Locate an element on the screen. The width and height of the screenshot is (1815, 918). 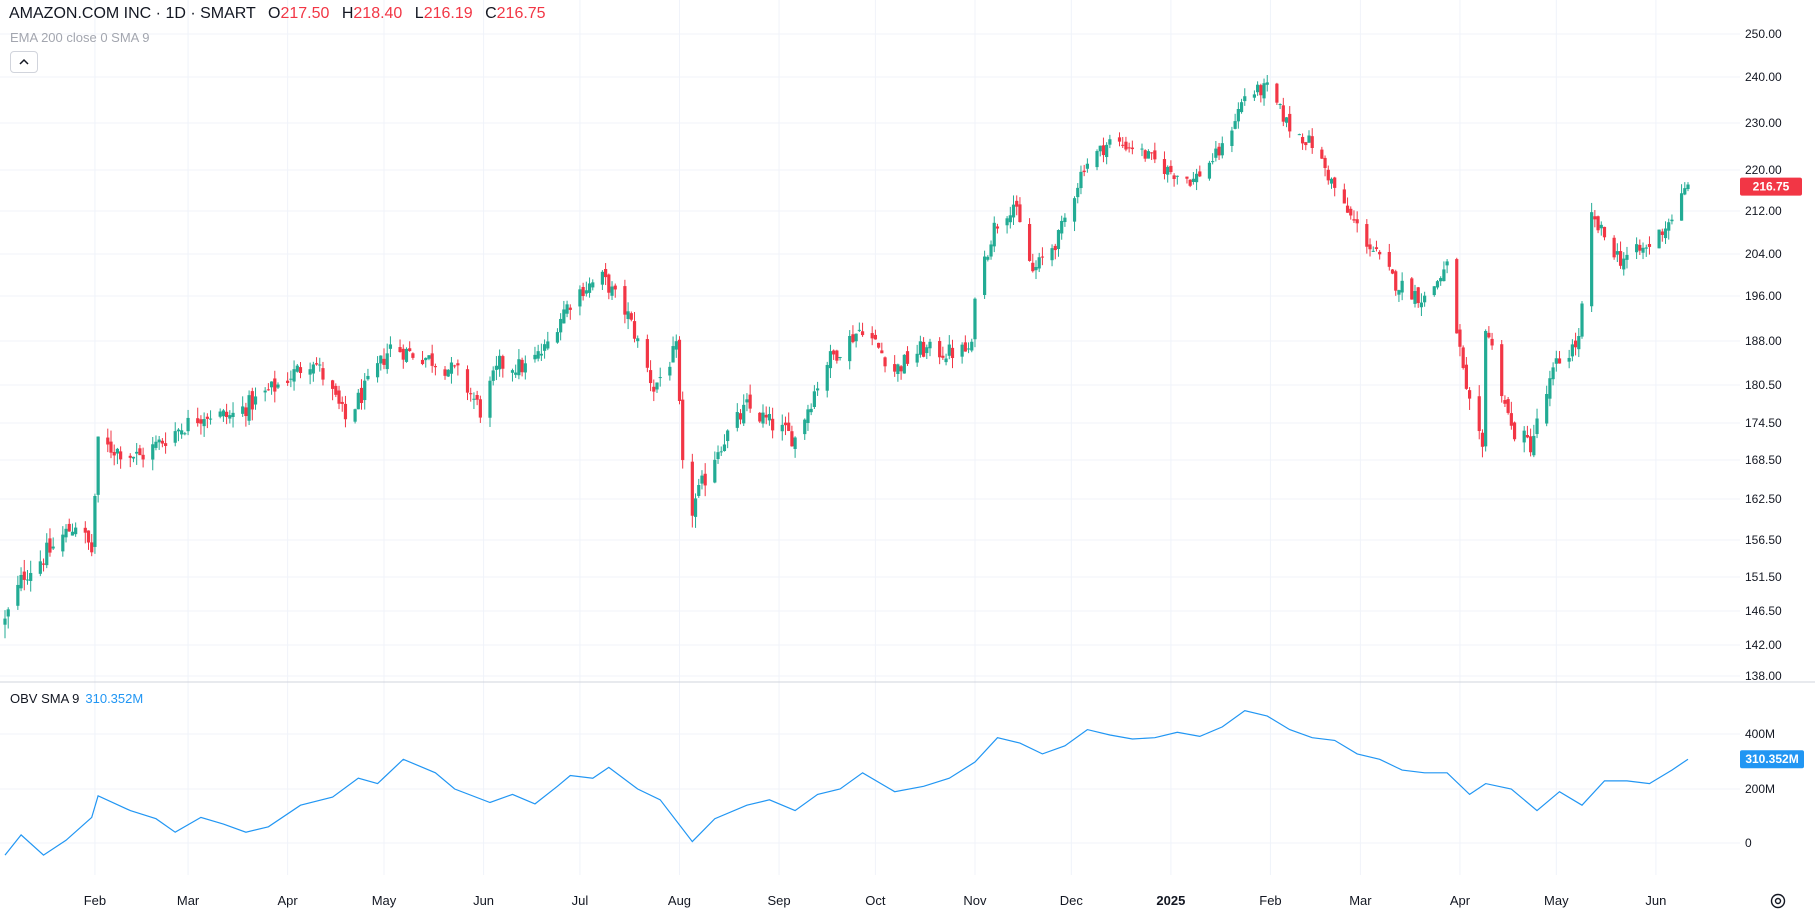
last-price-label: 216.75 is located at coordinates (1771, 187).